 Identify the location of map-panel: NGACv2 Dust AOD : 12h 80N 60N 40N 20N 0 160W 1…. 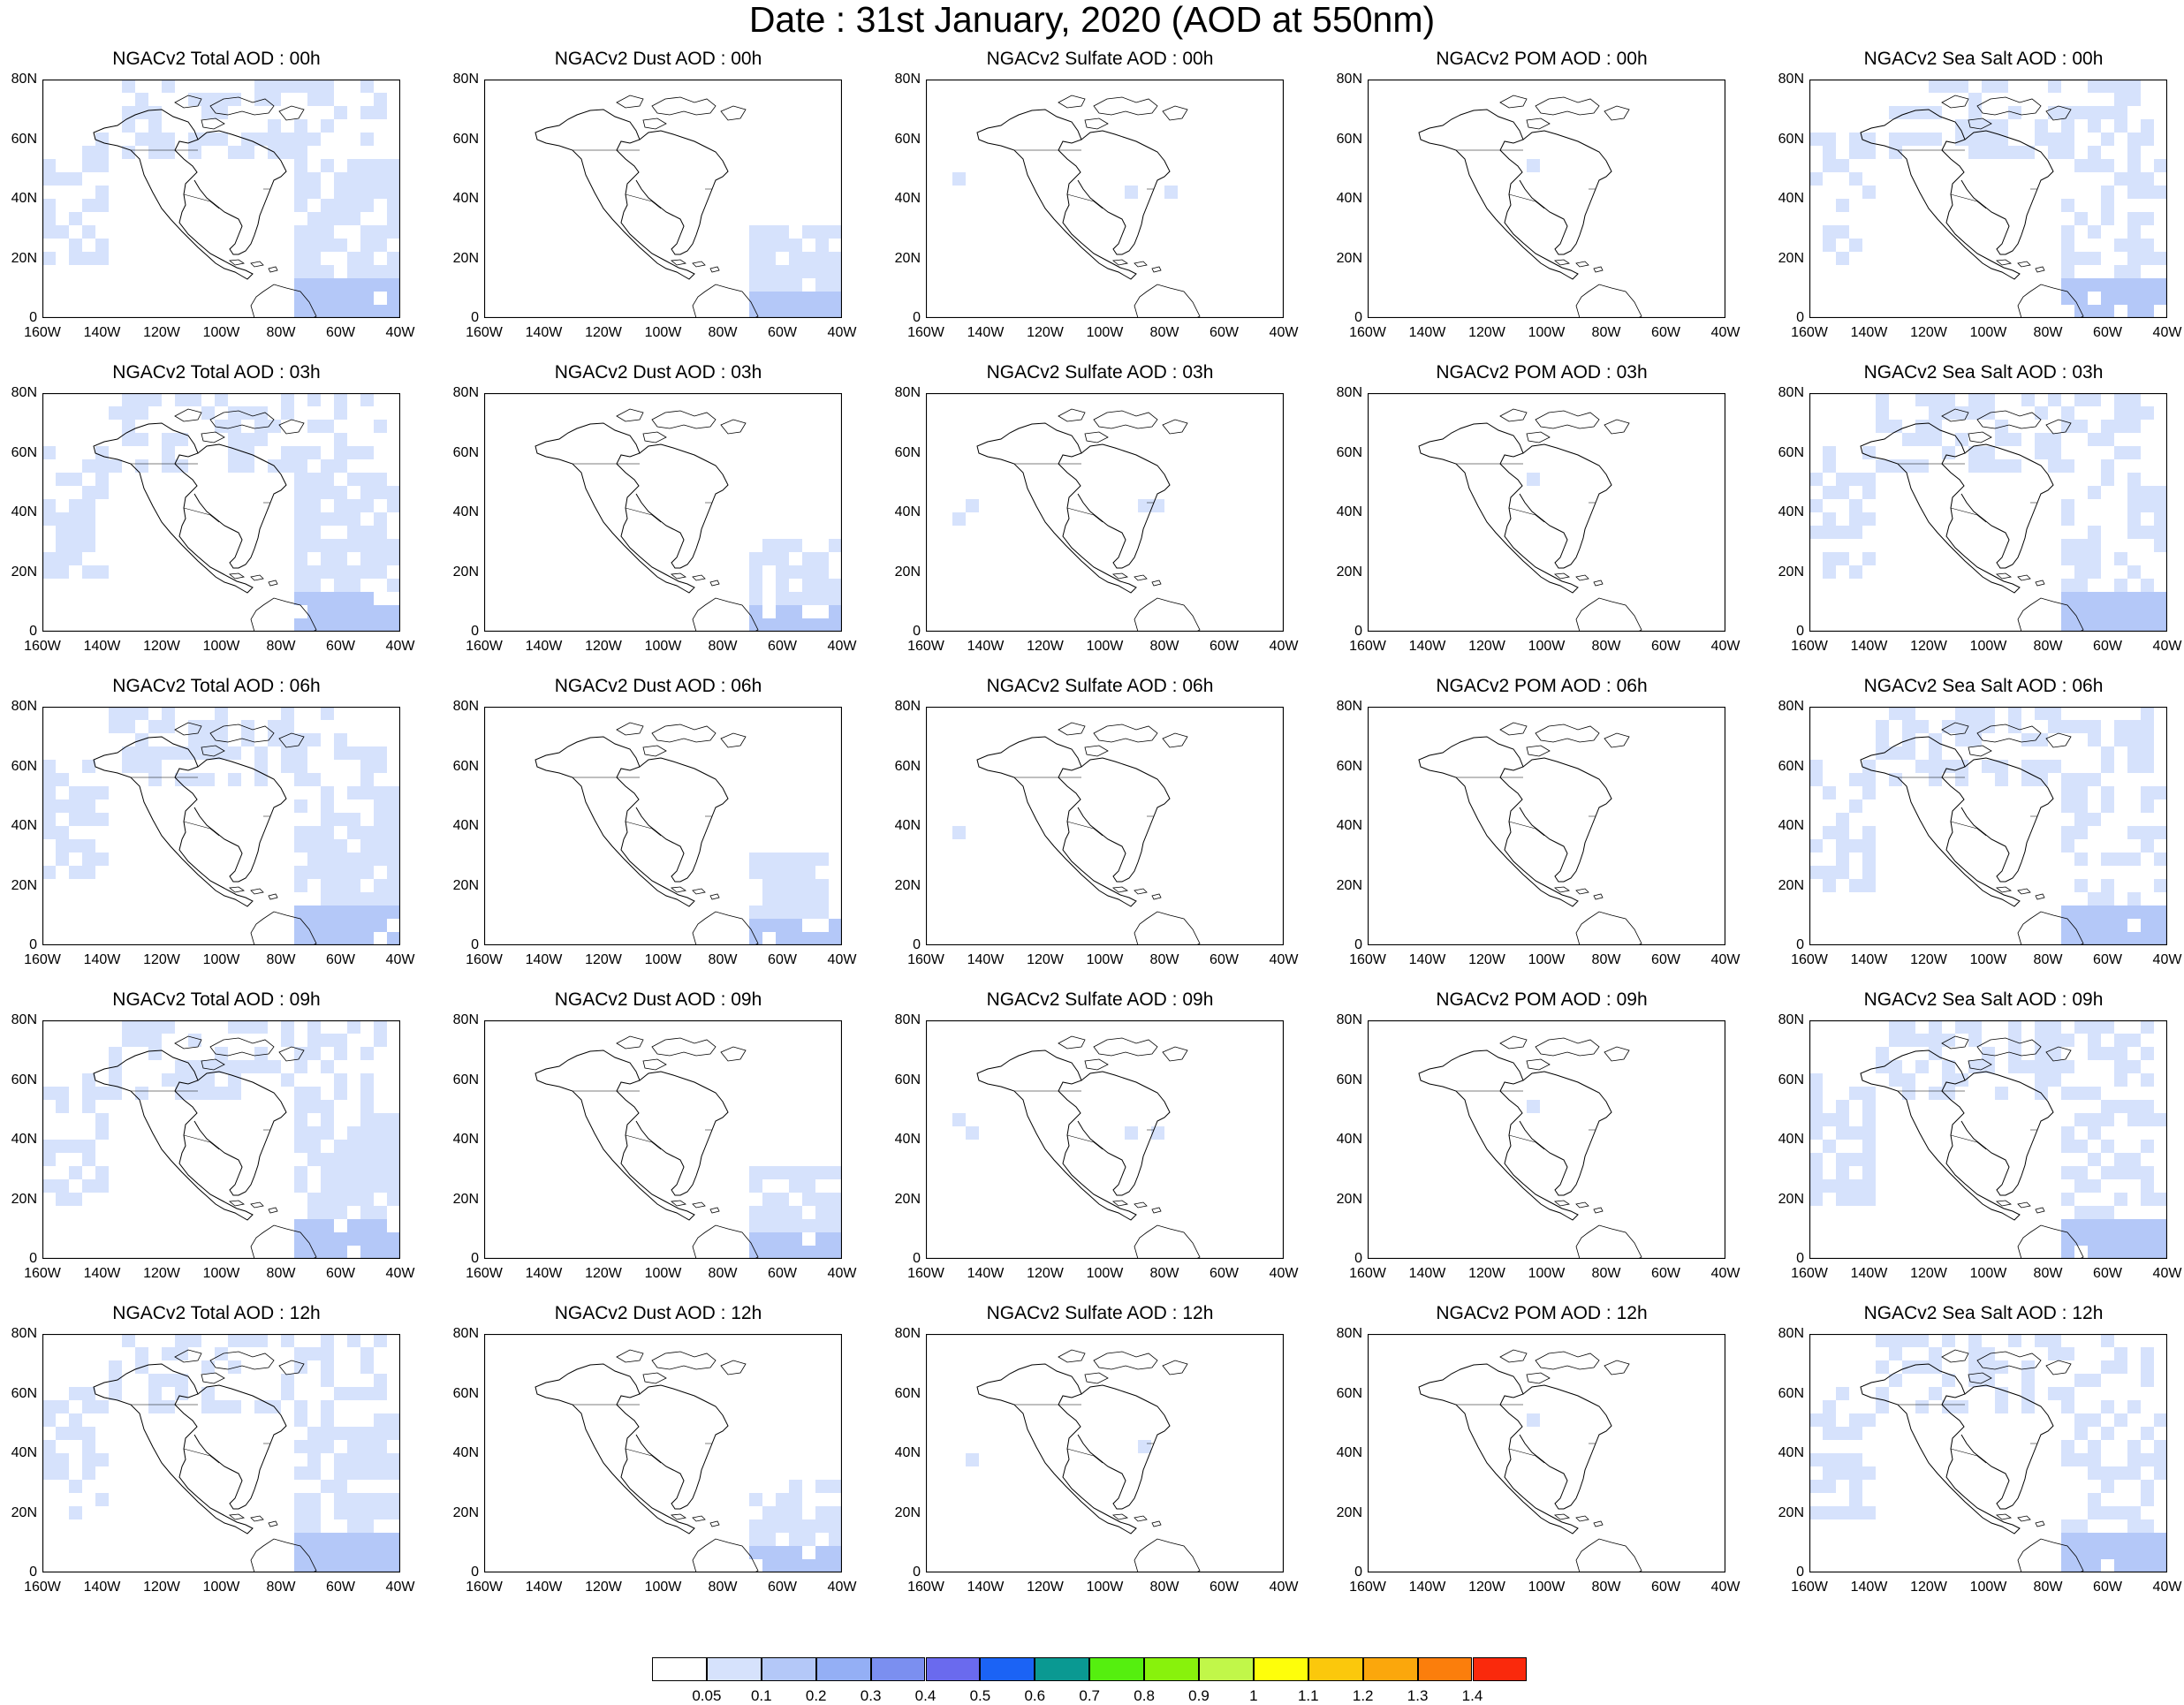
(658, 1453).